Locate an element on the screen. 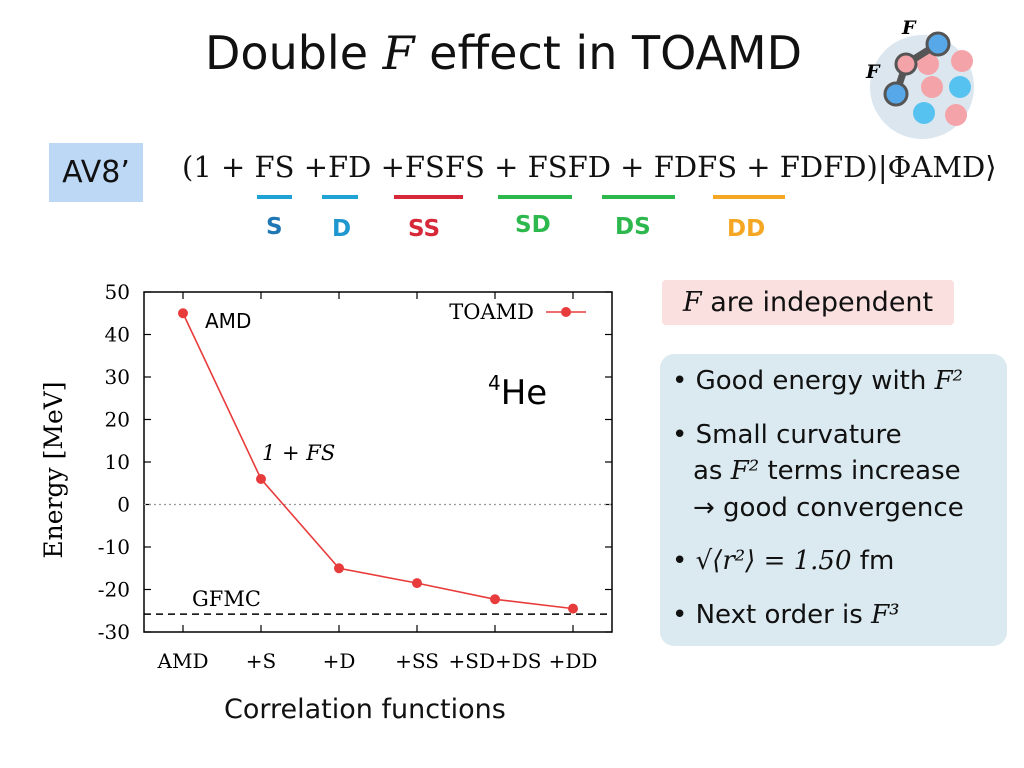 This screenshot has width=1024, height=768. y-tick-label: 50 is located at coordinates (117, 292).